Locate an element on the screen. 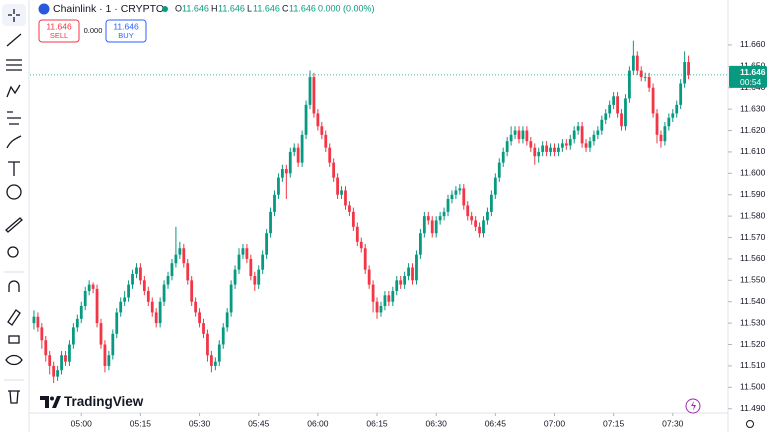 The width and height of the screenshot is (768, 437). brand-name: TradingView is located at coordinates (104, 401).